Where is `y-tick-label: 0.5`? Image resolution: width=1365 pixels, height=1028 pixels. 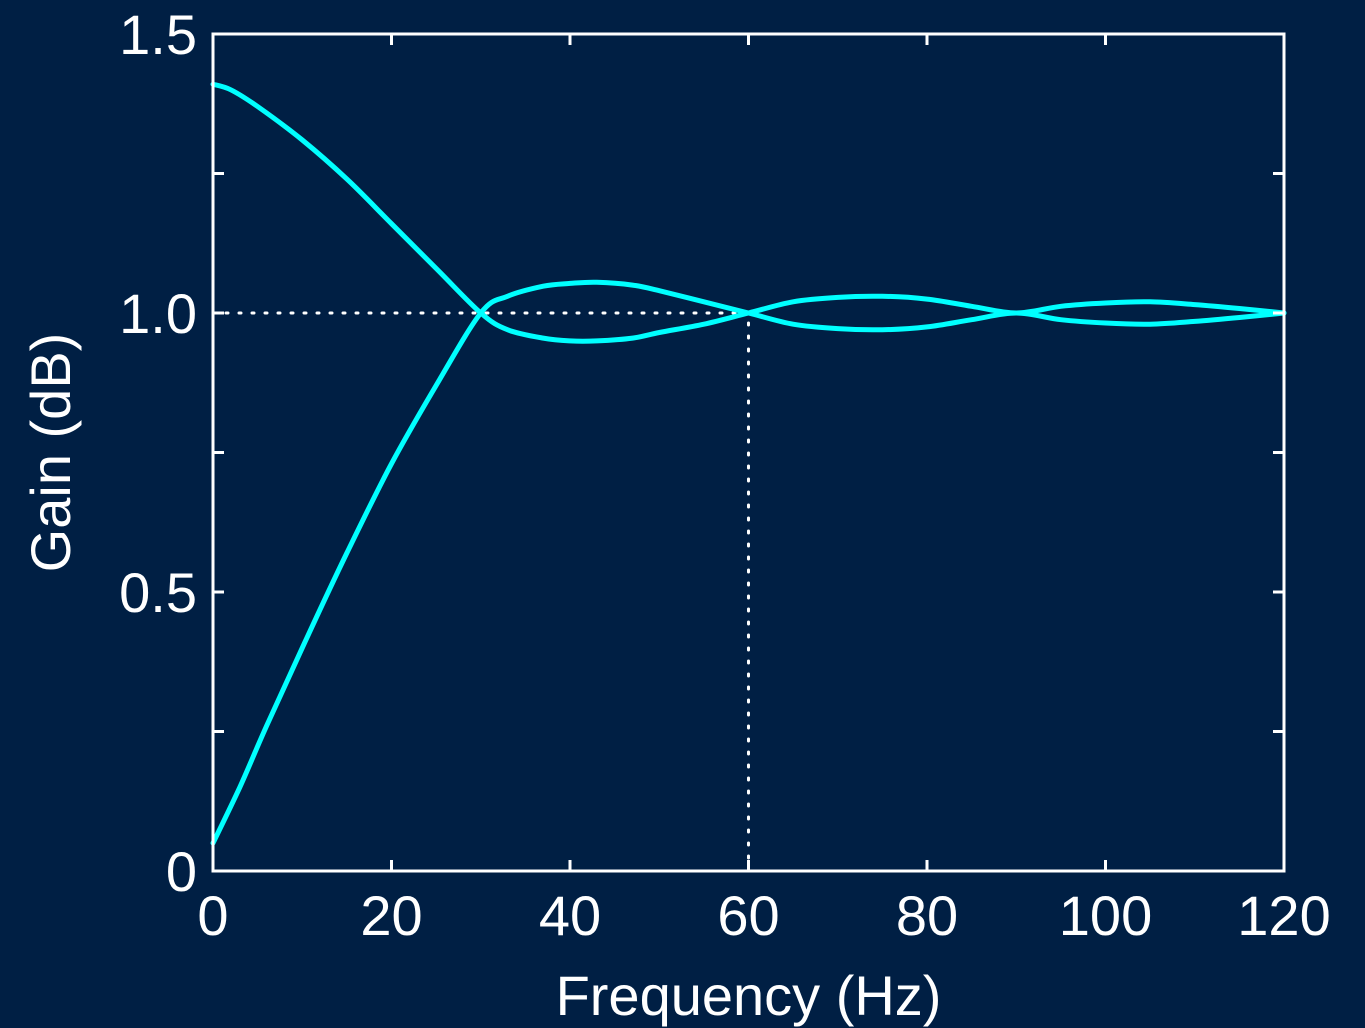
y-tick-label: 0.5 is located at coordinates (158, 592).